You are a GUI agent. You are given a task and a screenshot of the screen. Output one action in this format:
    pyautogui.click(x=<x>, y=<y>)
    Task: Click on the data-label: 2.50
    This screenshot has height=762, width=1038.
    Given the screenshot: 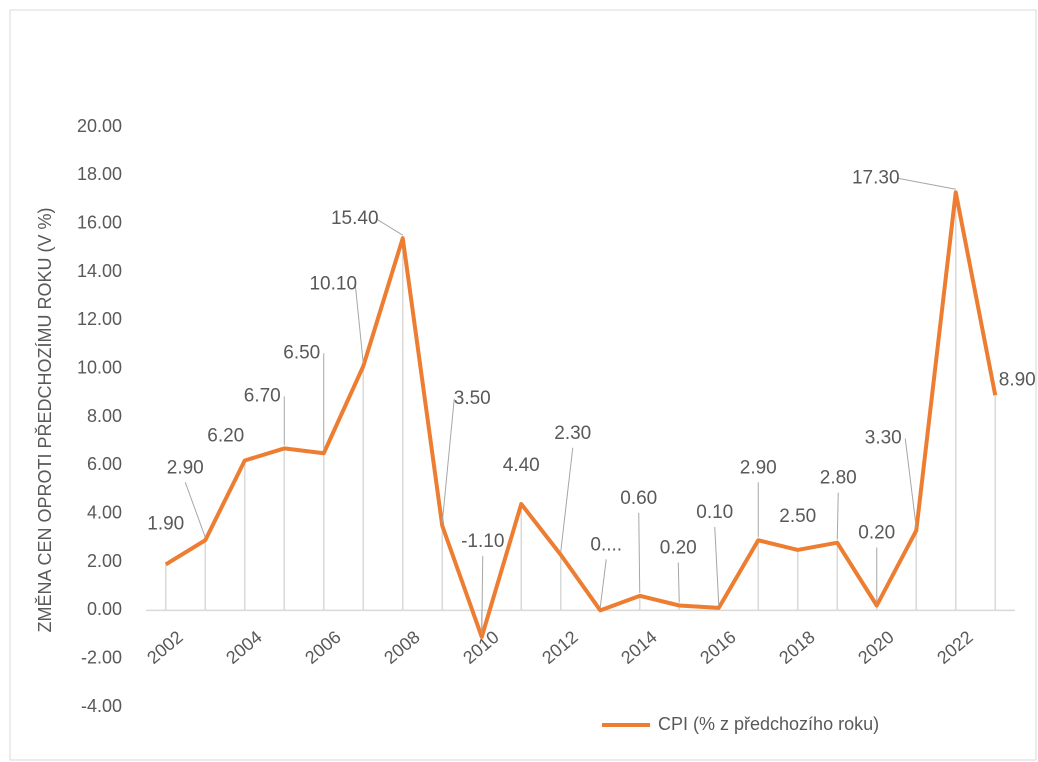 What is the action you would take?
    pyautogui.click(x=797, y=516)
    